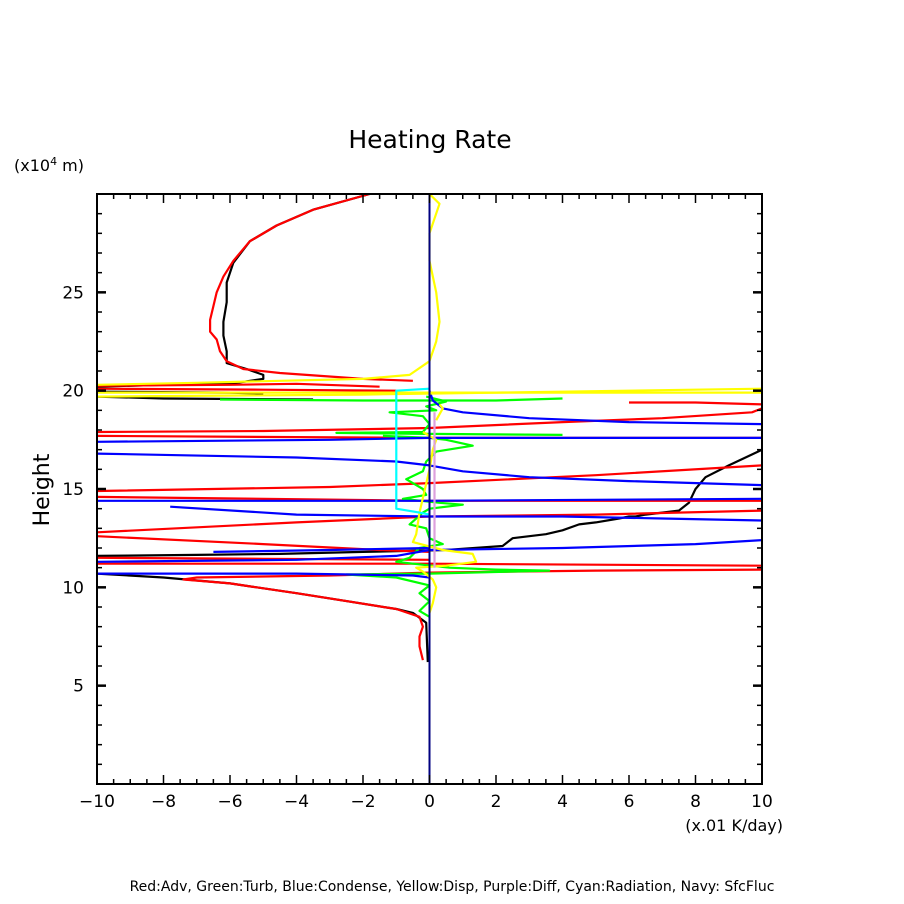 The height and width of the screenshot is (904, 904). What do you see at coordinates (429, 139) in the screenshot?
I see `chart-title: Heating Rate` at bounding box center [429, 139].